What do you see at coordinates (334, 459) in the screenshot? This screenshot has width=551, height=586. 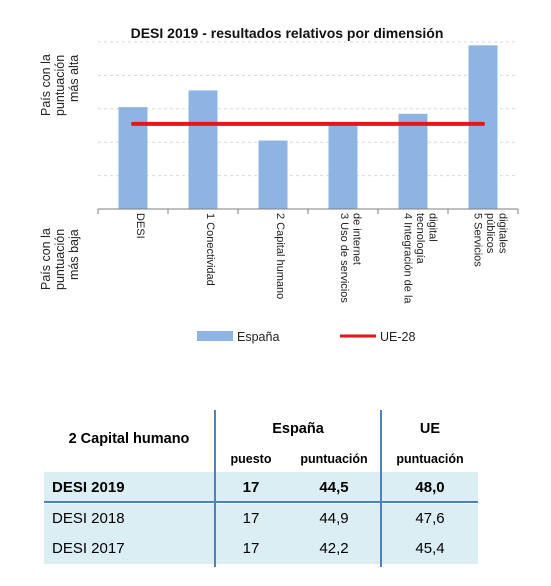 I see `header-puntuacion-es: puntuación` at bounding box center [334, 459].